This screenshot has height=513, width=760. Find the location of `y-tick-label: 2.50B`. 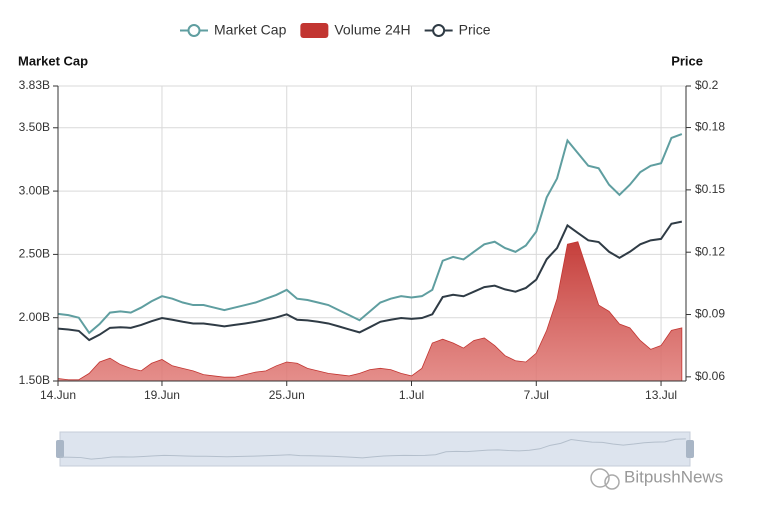

y-tick-label: 2.50B is located at coordinates (34, 254).